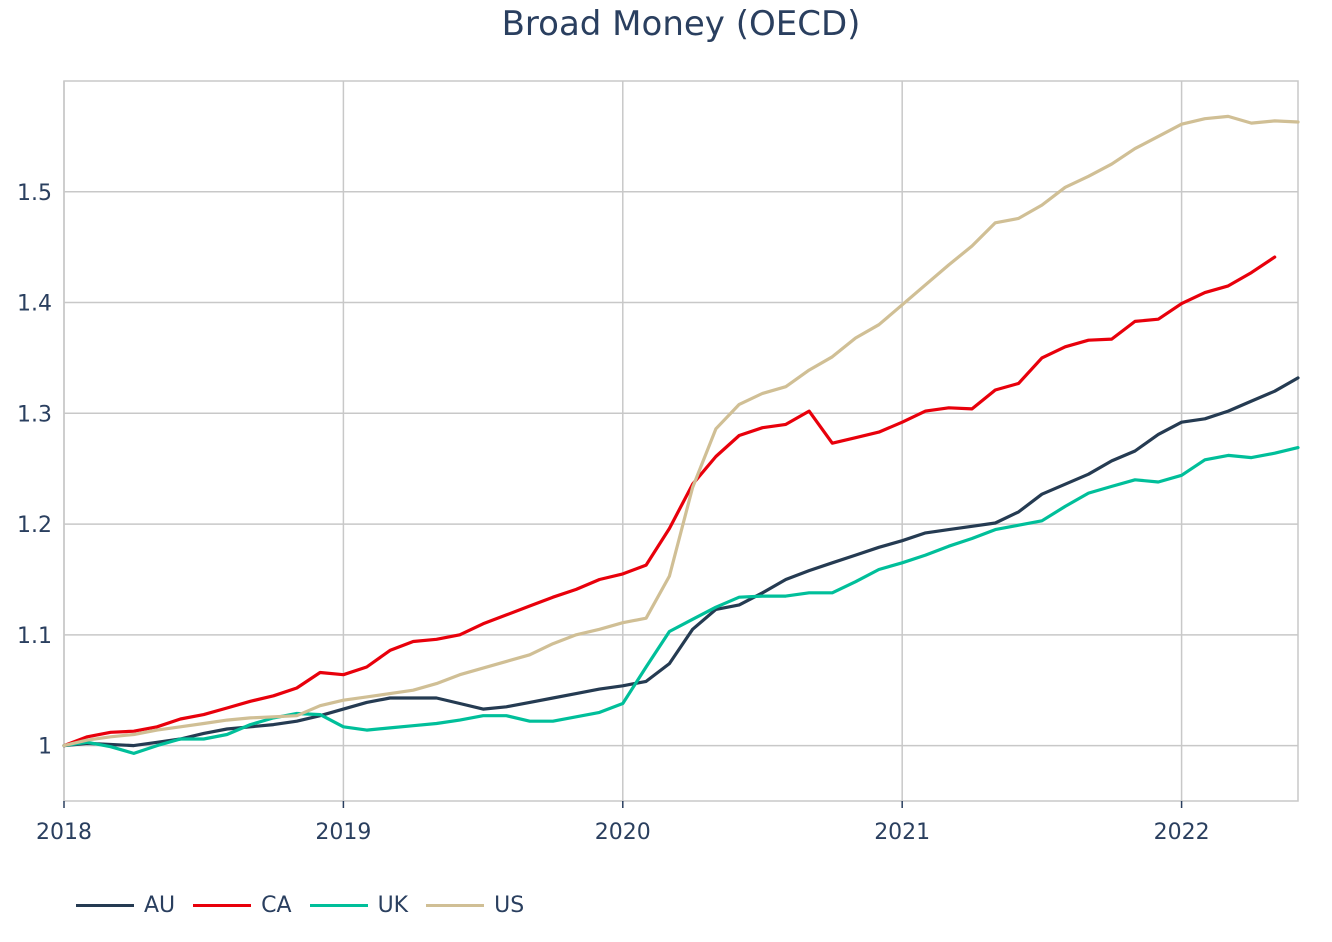 The image size is (1332, 942). What do you see at coordinates (34, 304) in the screenshot?
I see `y-tick-label: 1.4` at bounding box center [34, 304].